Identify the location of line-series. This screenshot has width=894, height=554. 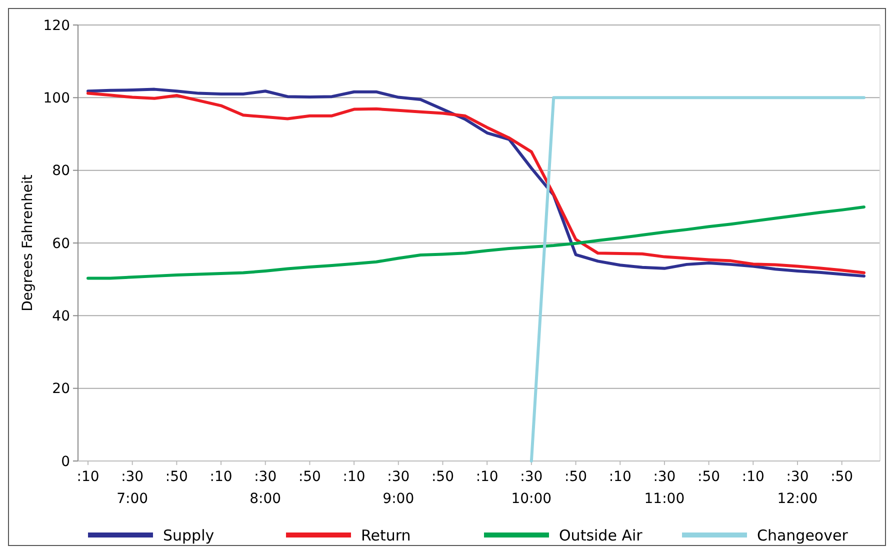
(476, 243).